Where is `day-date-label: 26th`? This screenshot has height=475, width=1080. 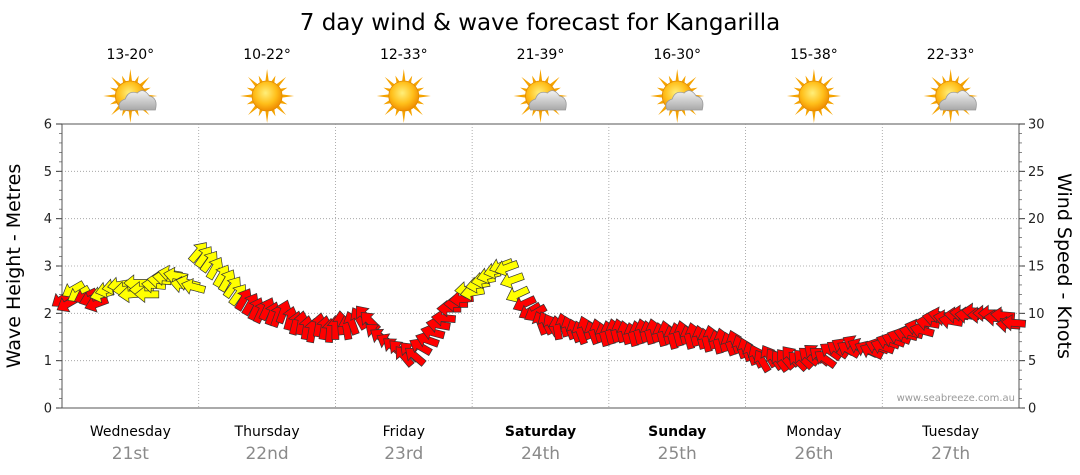
day-date-label: 26th is located at coordinates (813, 454).